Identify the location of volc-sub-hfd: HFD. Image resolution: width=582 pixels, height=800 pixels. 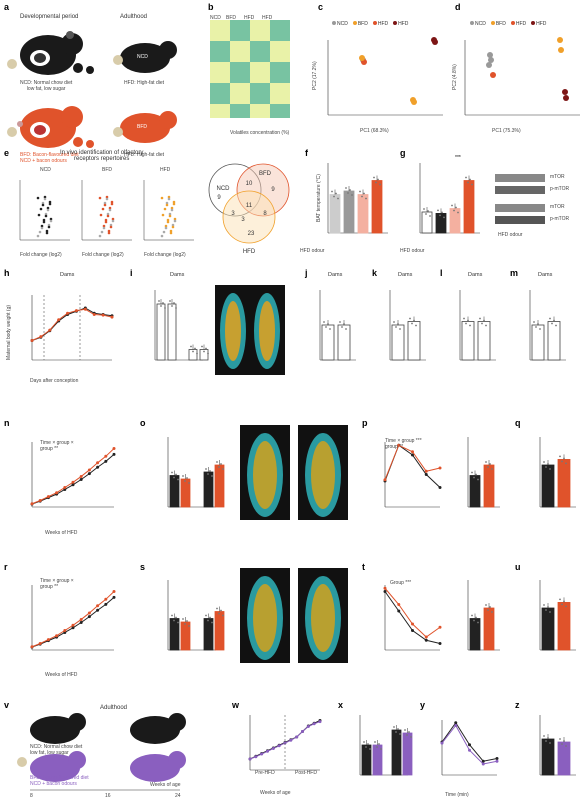
(165, 170).